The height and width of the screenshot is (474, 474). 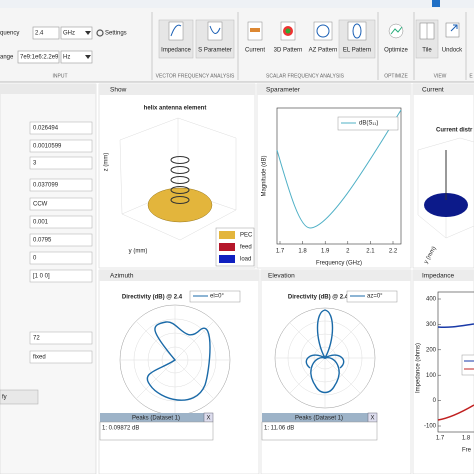 I want to click on property-value: 0.0010599, so click(x=47, y=147).